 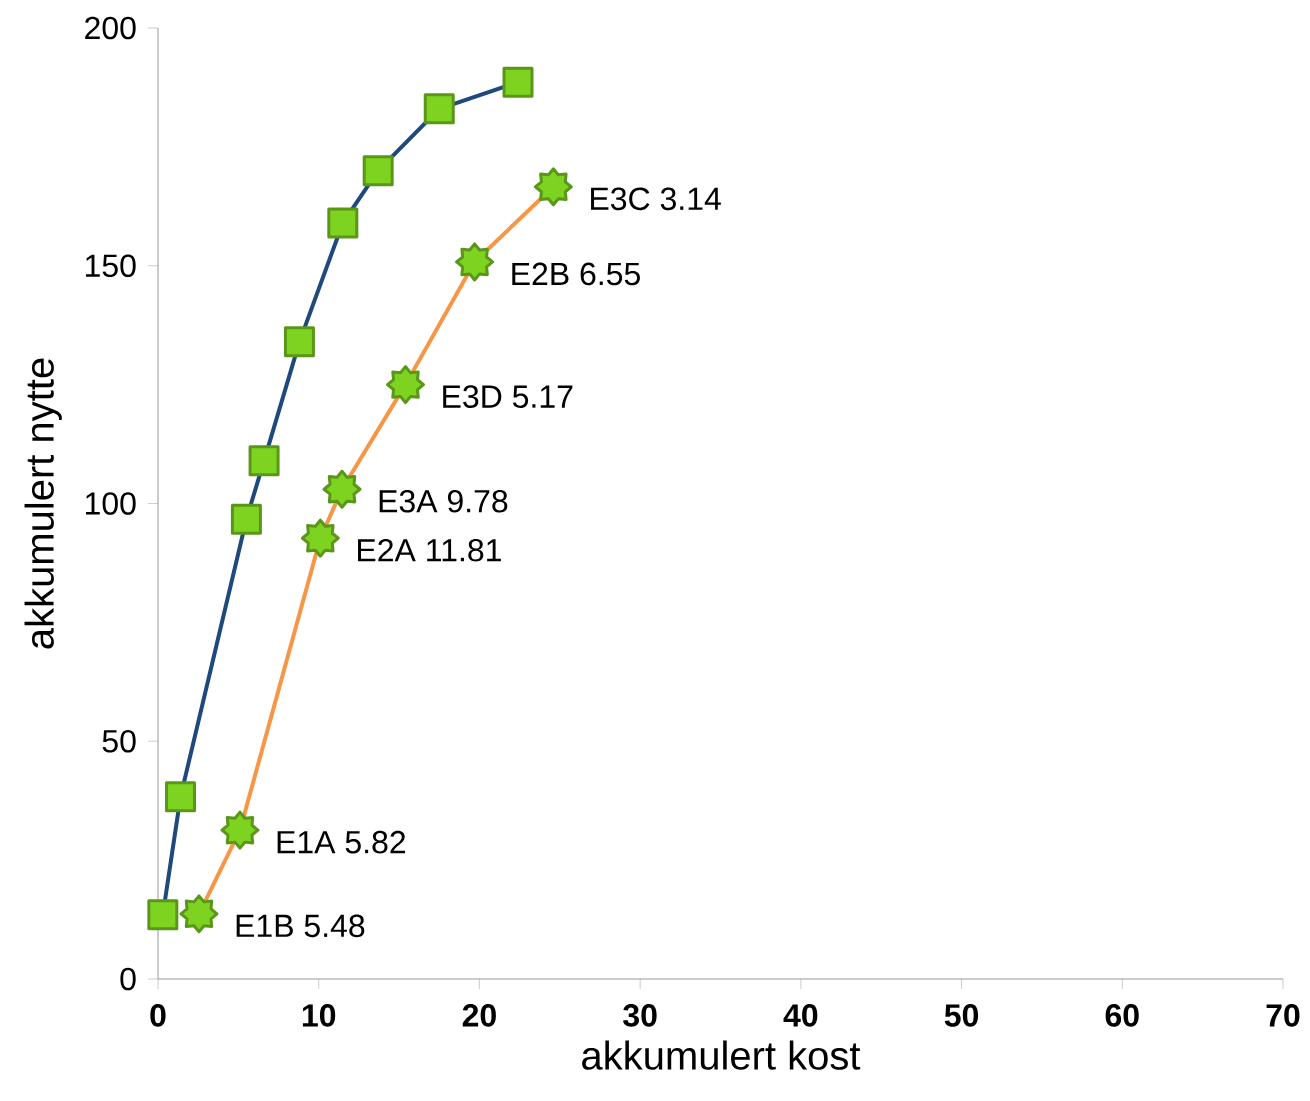 I want to click on x-axis-title: akkumulert kost, so click(x=721, y=1055).